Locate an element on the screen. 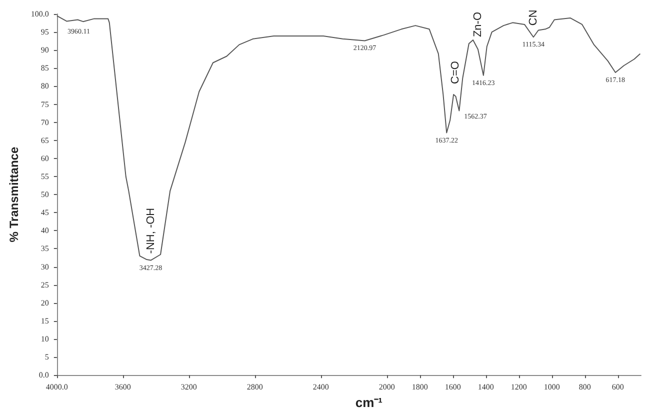 This screenshot has width=645, height=414. annotation: -NH, -OH is located at coordinates (150, 231).